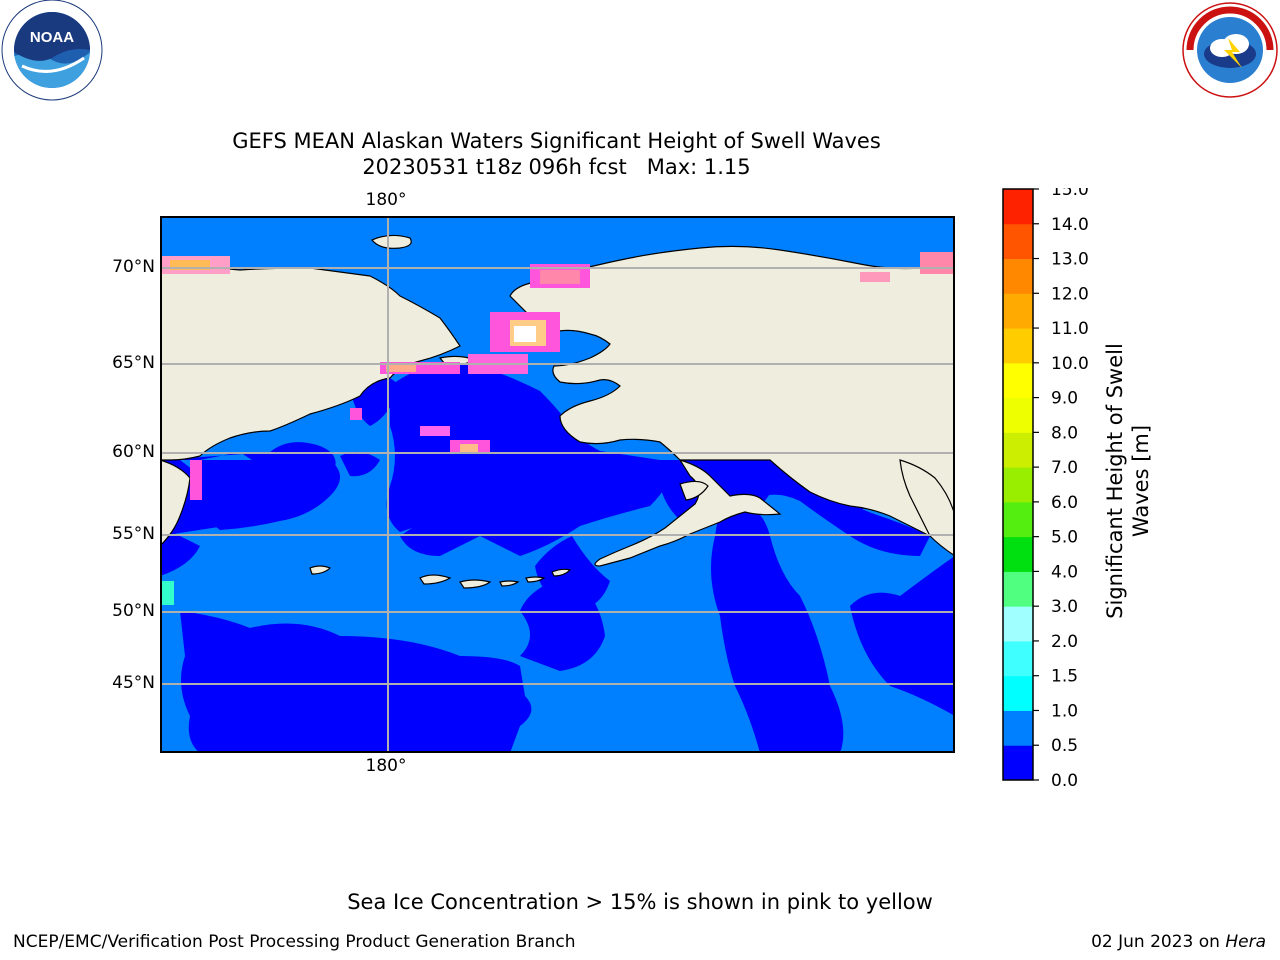  Describe the element at coordinates (167, 593) in the screenshot. I see `swell-teal-spot` at that location.